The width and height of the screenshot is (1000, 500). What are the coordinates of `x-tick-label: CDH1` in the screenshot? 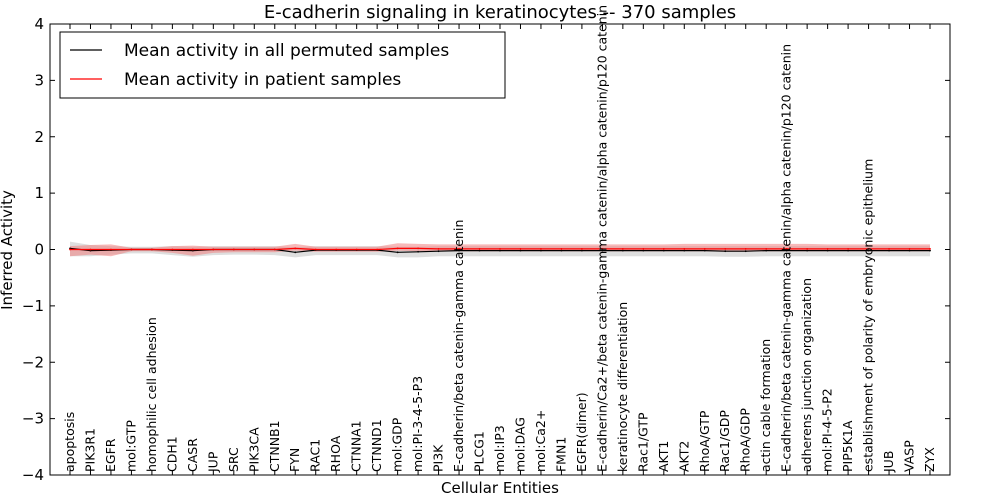 It's located at (171, 454).